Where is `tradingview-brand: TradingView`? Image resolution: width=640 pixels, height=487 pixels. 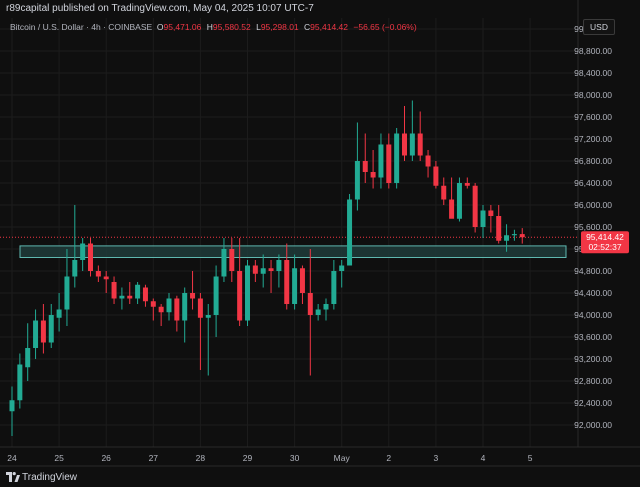
tradingview-brand: TradingView is located at coordinates (50, 477).